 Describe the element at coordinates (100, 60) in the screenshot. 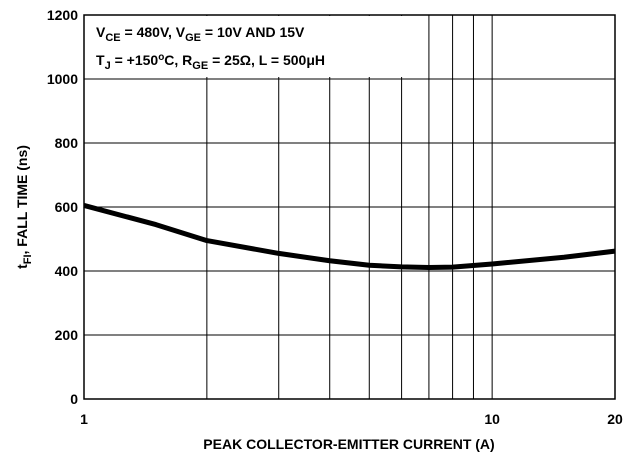

I see `text-part: T` at that location.